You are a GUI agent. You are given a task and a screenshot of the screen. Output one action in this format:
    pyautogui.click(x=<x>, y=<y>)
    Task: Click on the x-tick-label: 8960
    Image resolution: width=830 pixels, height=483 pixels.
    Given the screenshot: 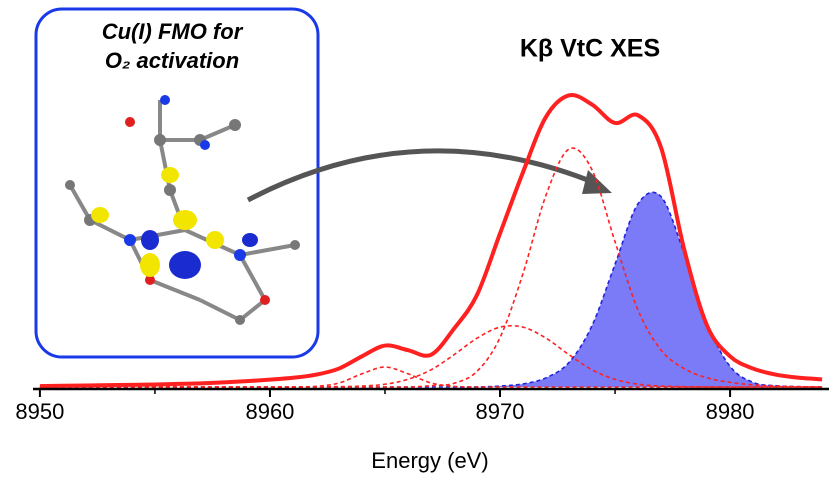 What is the action you would take?
    pyautogui.click(x=269, y=411)
    